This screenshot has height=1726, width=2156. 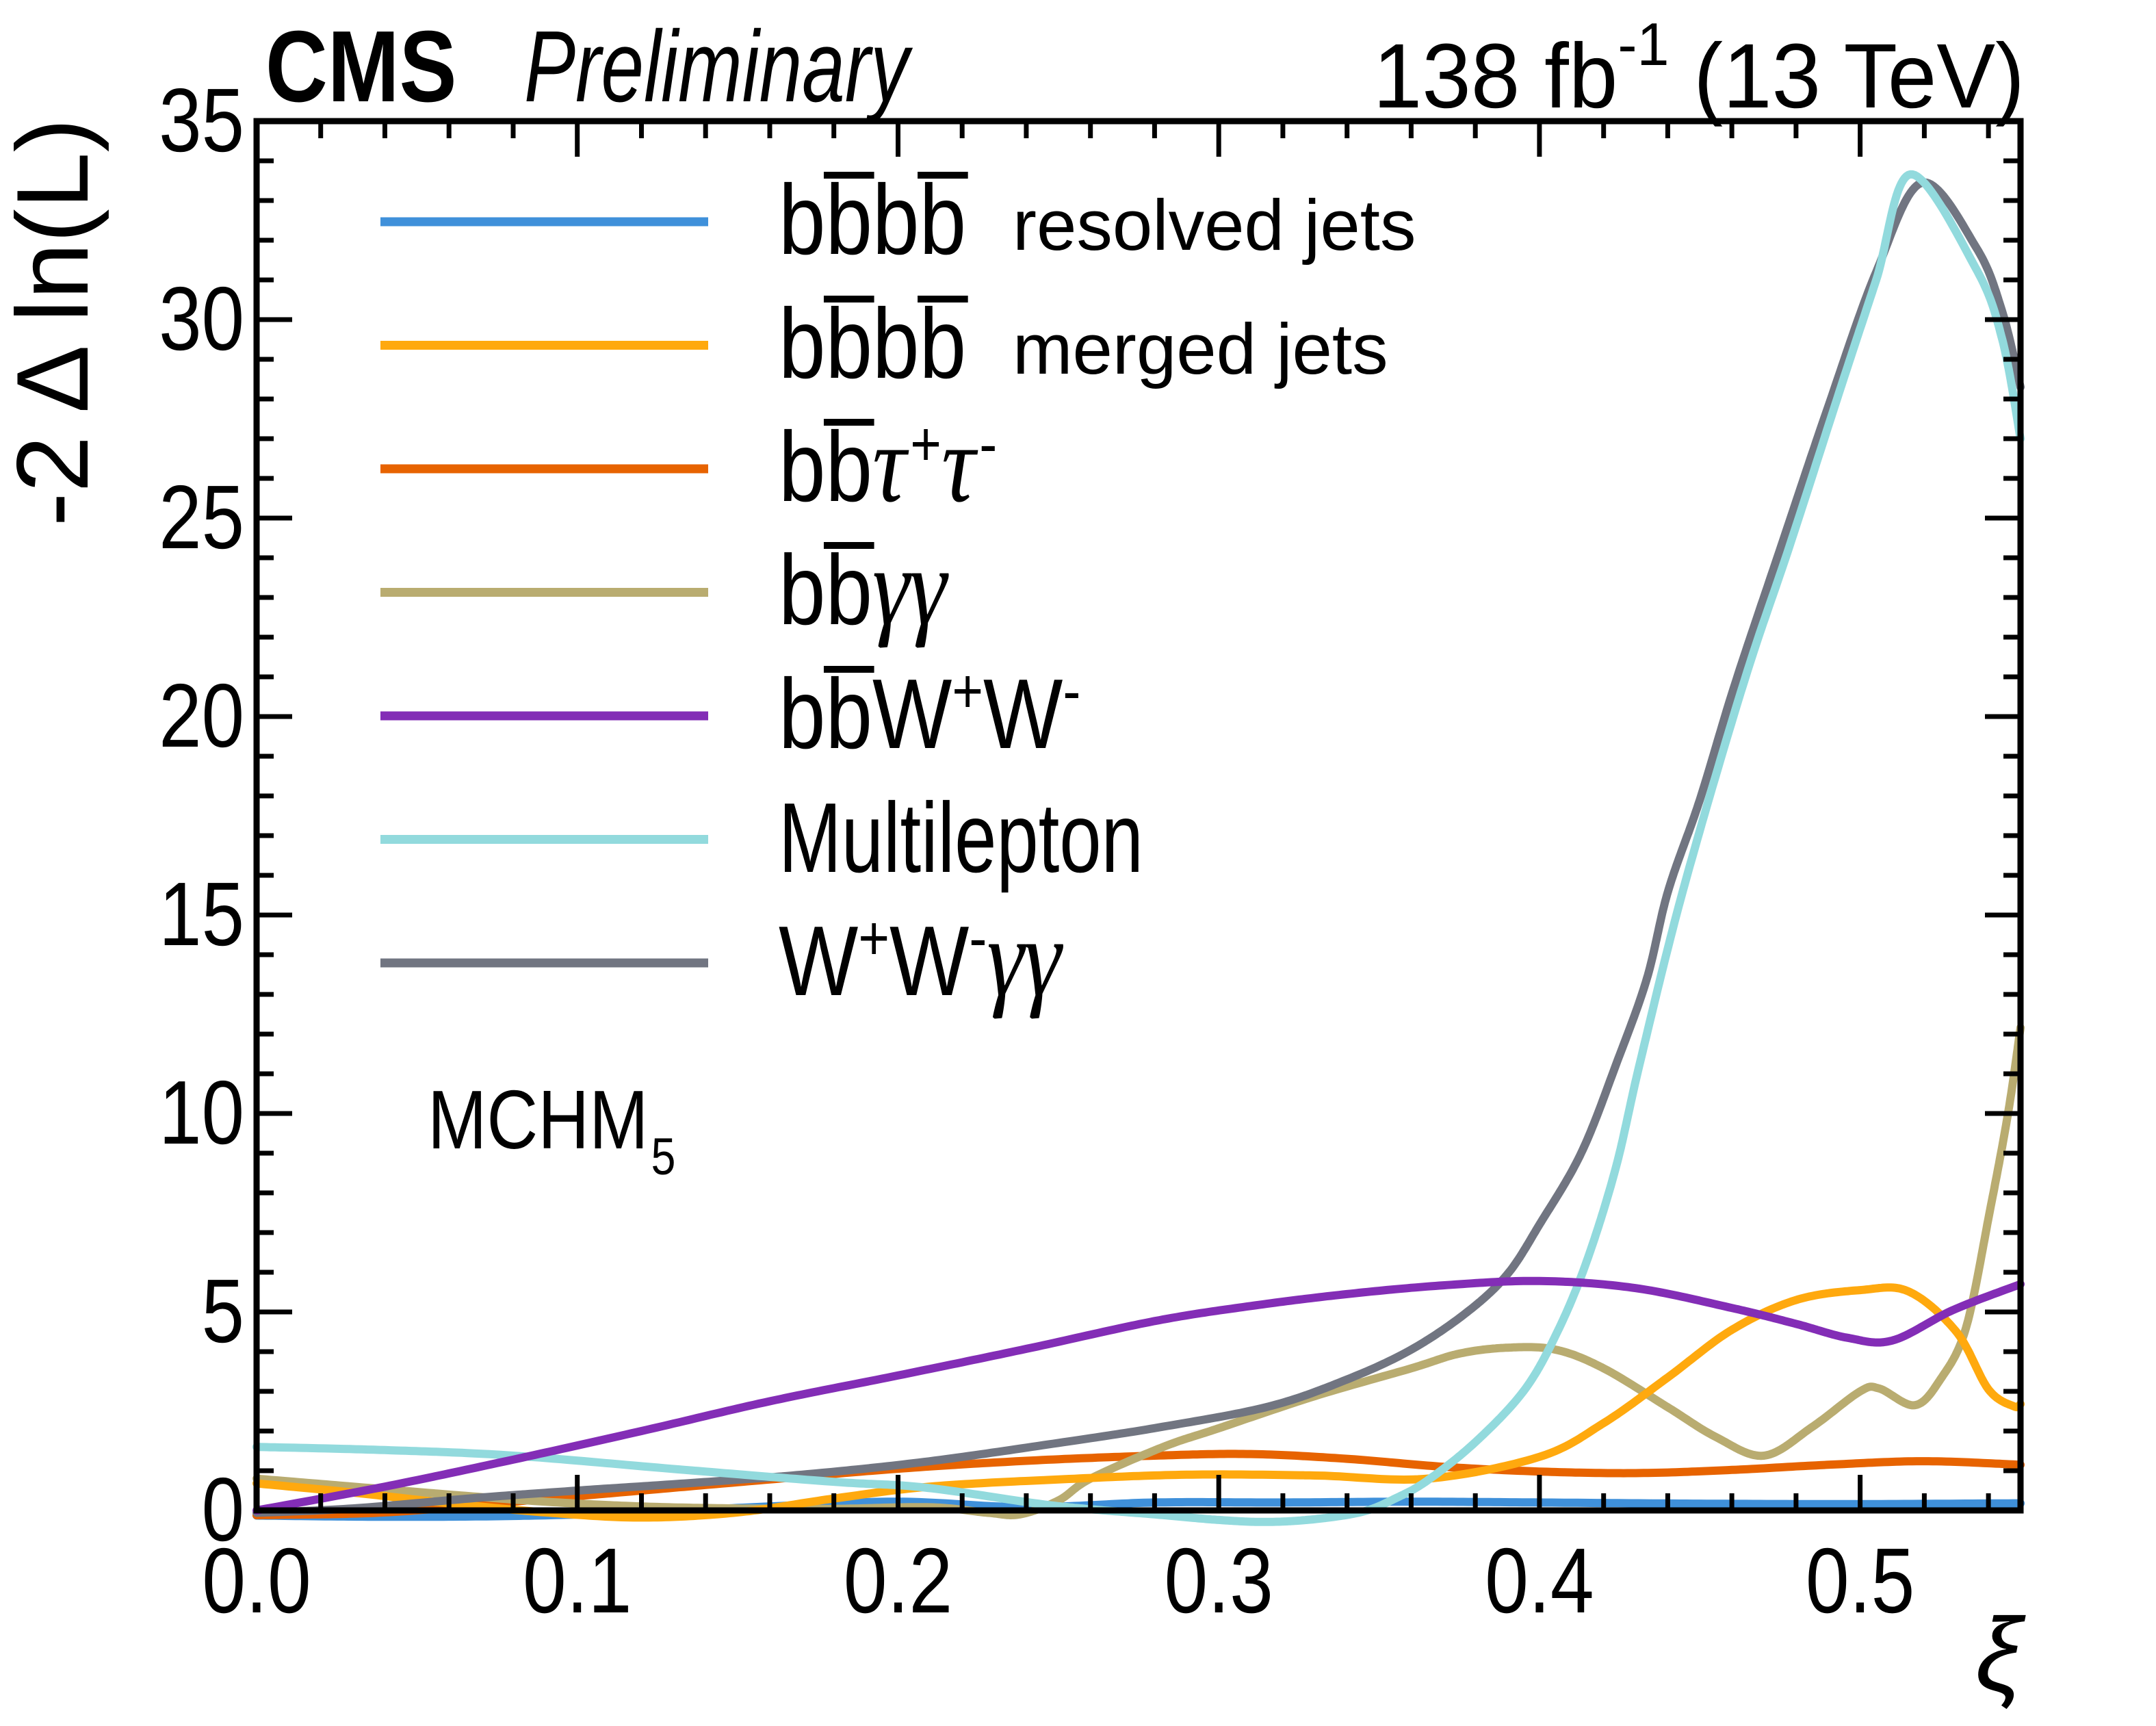 What do you see at coordinates (577, 1580) in the screenshot?
I see `svg-text: 0.1` at bounding box center [577, 1580].